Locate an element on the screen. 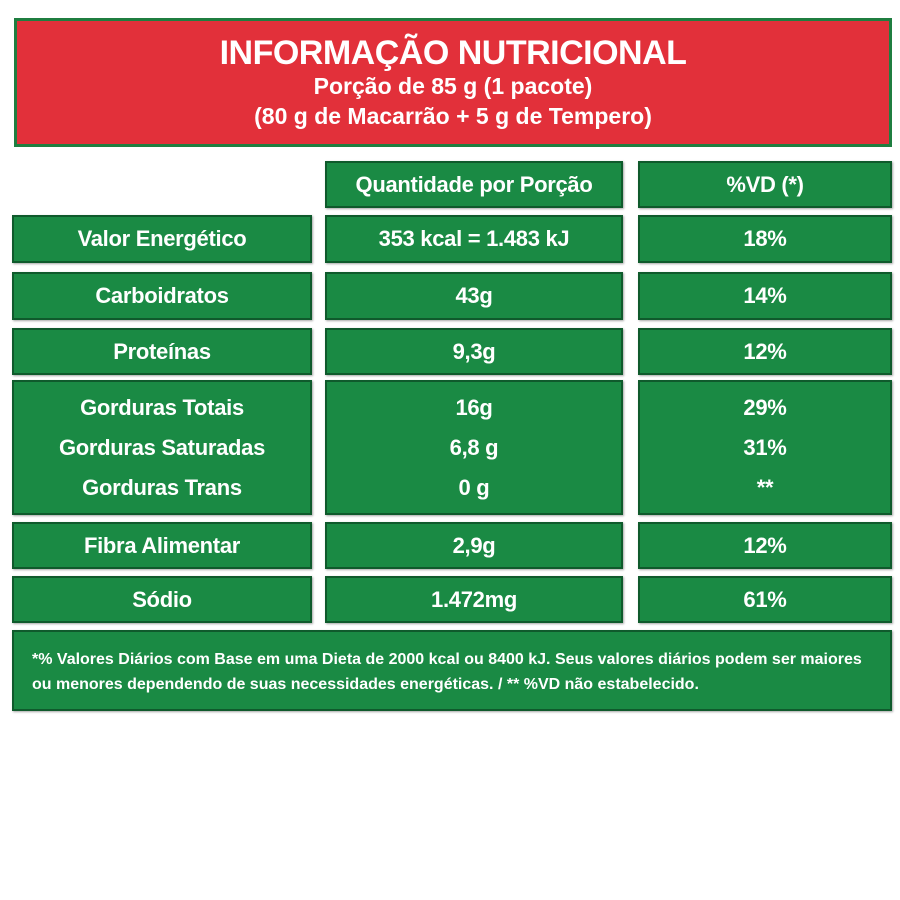  nutrient-name: Valor Energético is located at coordinates (162, 238).